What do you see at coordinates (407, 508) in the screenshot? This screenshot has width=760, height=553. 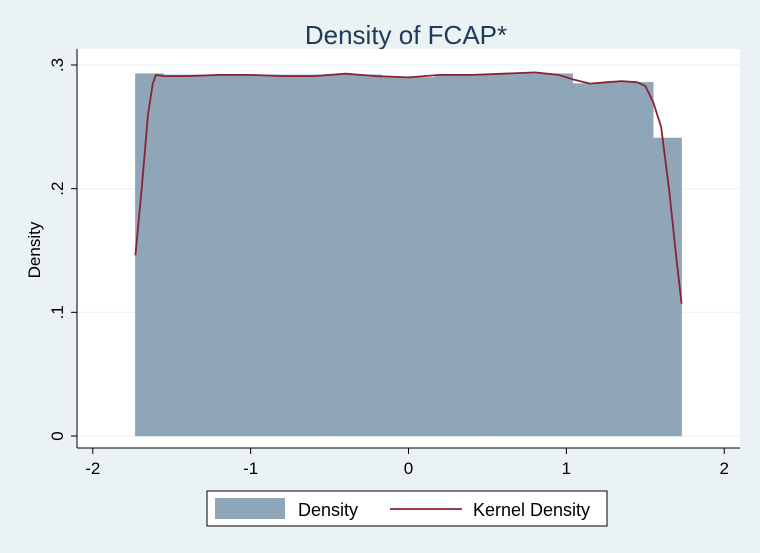 I see `legend: Density Kernel Density` at bounding box center [407, 508].